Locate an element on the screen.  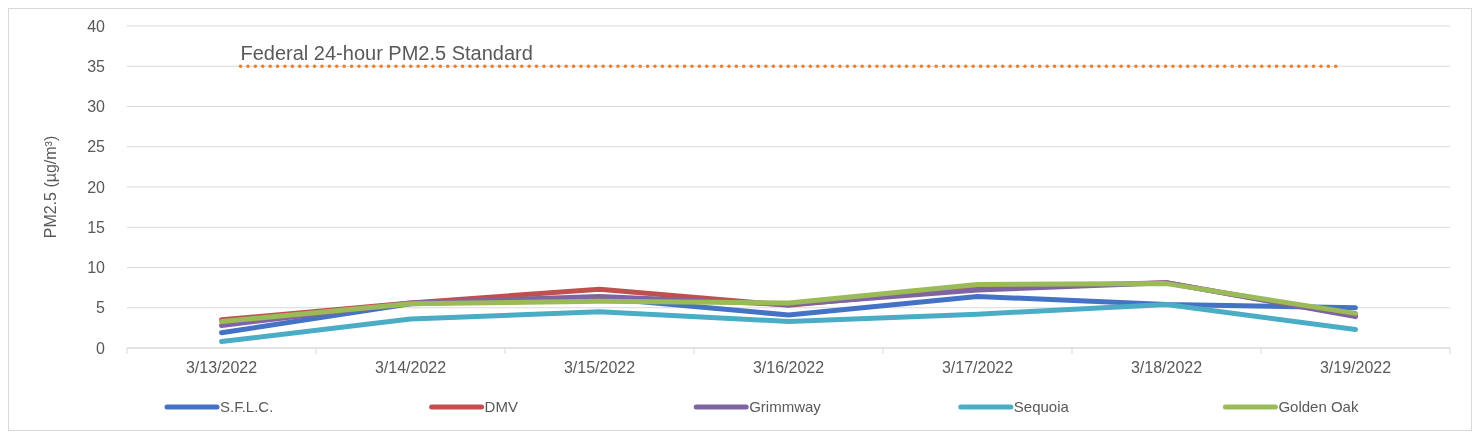
y-tick-label: 15 is located at coordinates (96, 227).